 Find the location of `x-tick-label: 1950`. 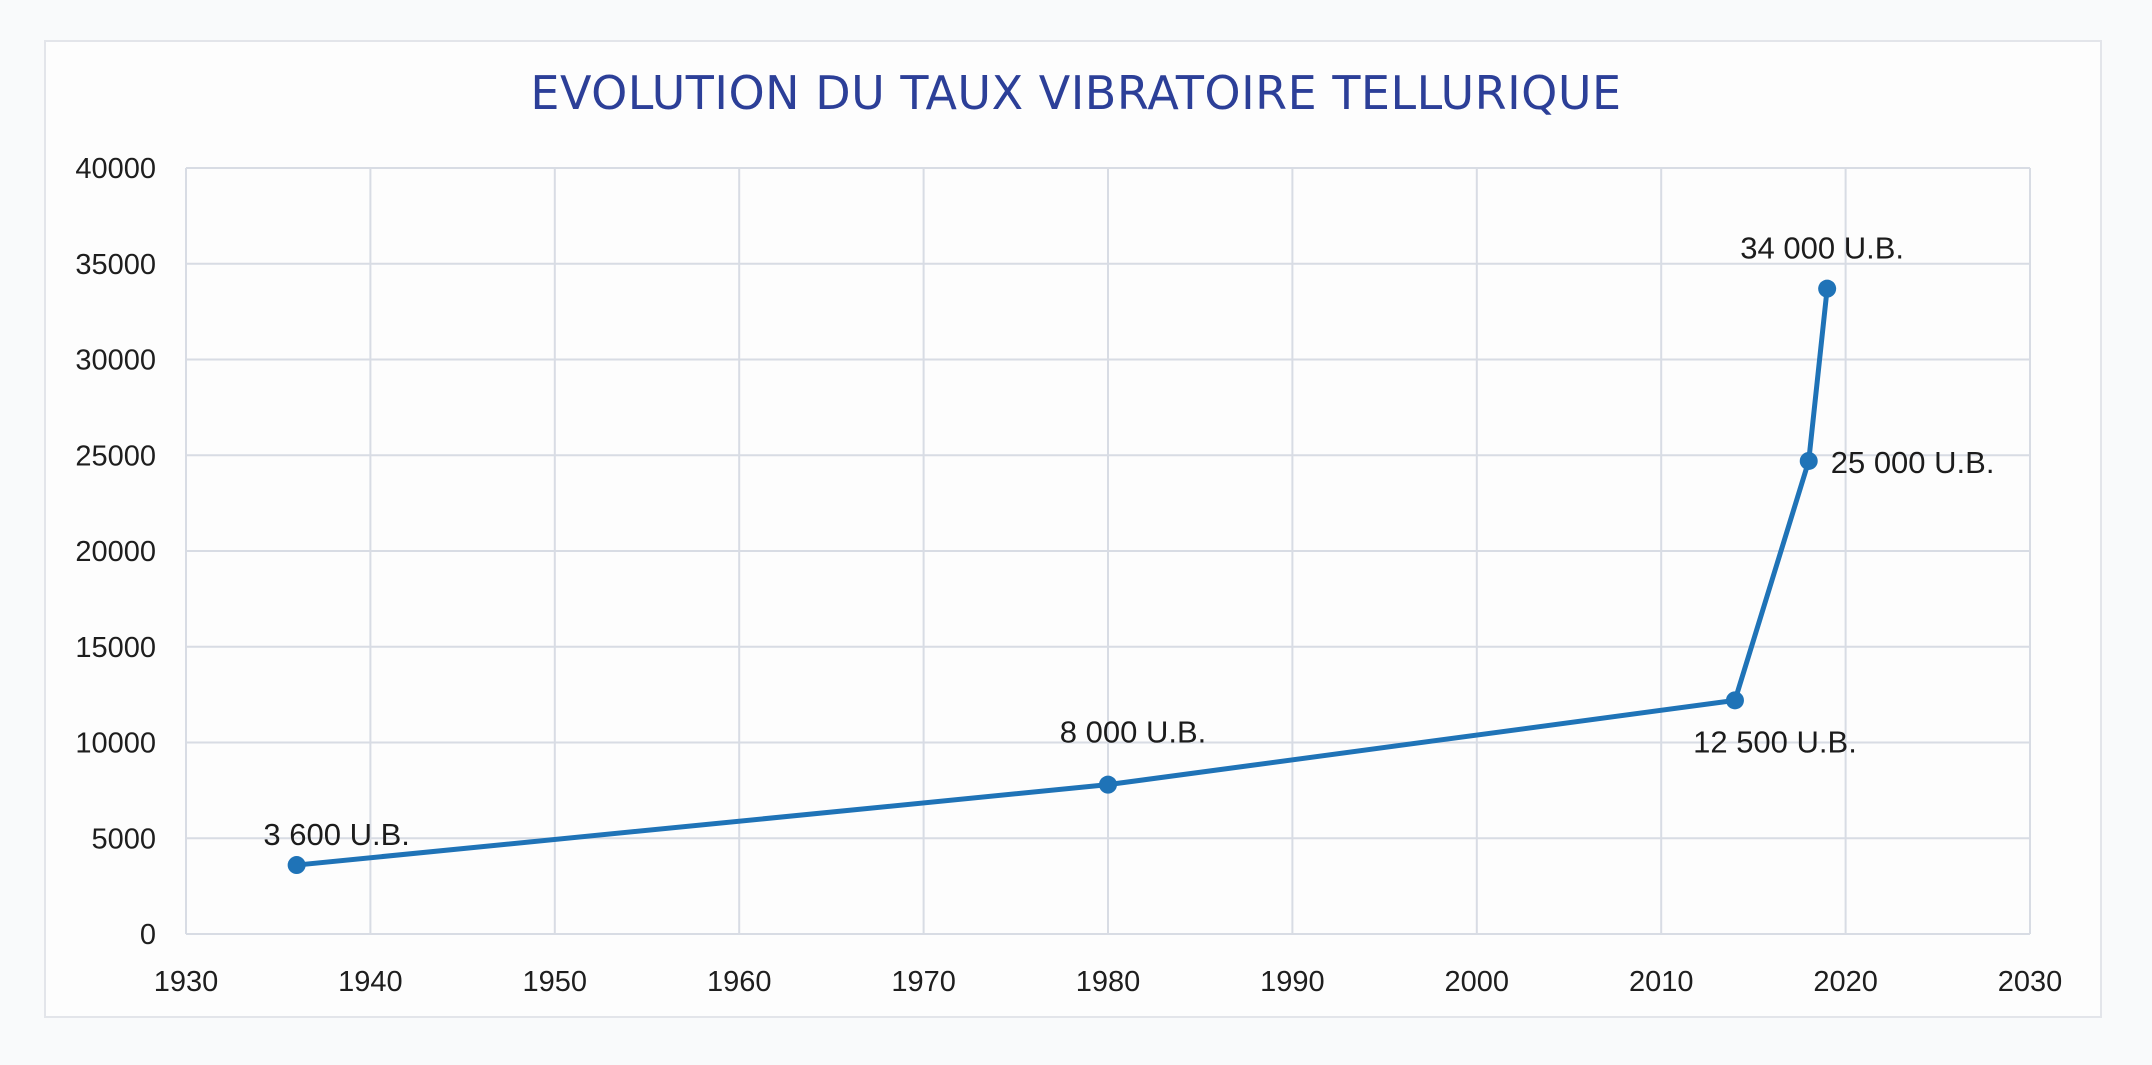

x-tick-label: 1950 is located at coordinates (555, 982).